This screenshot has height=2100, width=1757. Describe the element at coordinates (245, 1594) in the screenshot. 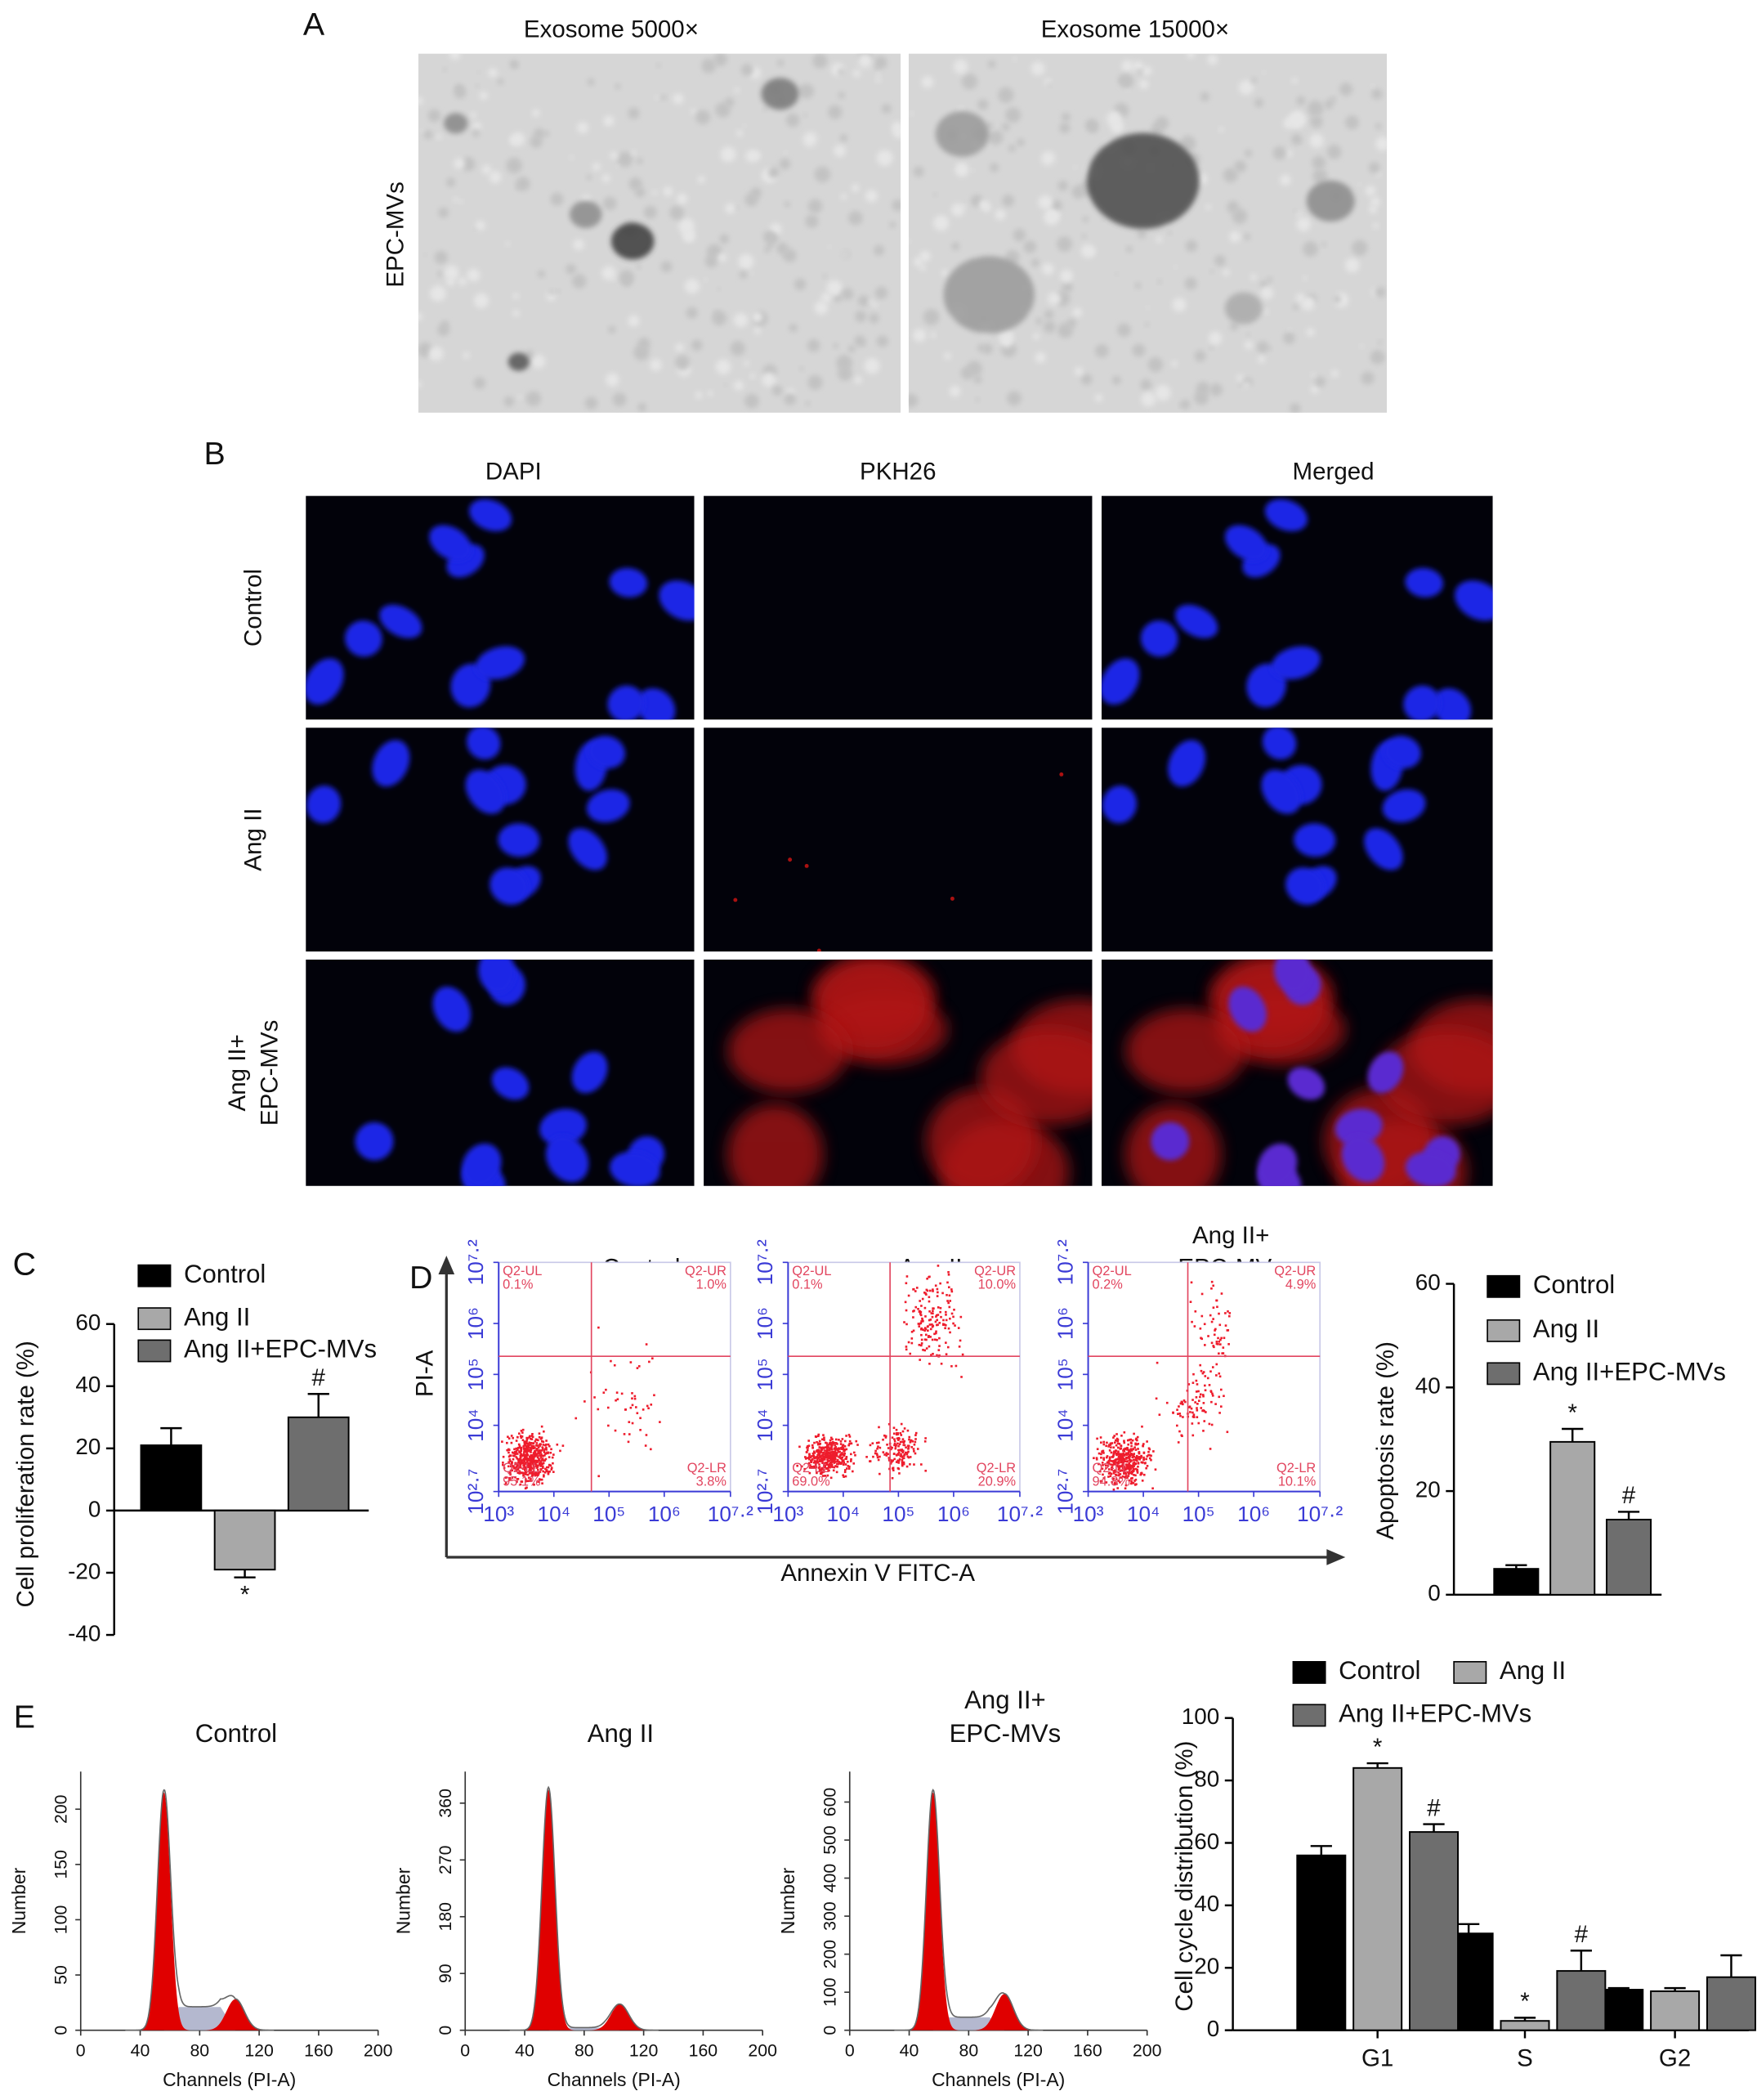

I see `significance-marker: *` at that location.